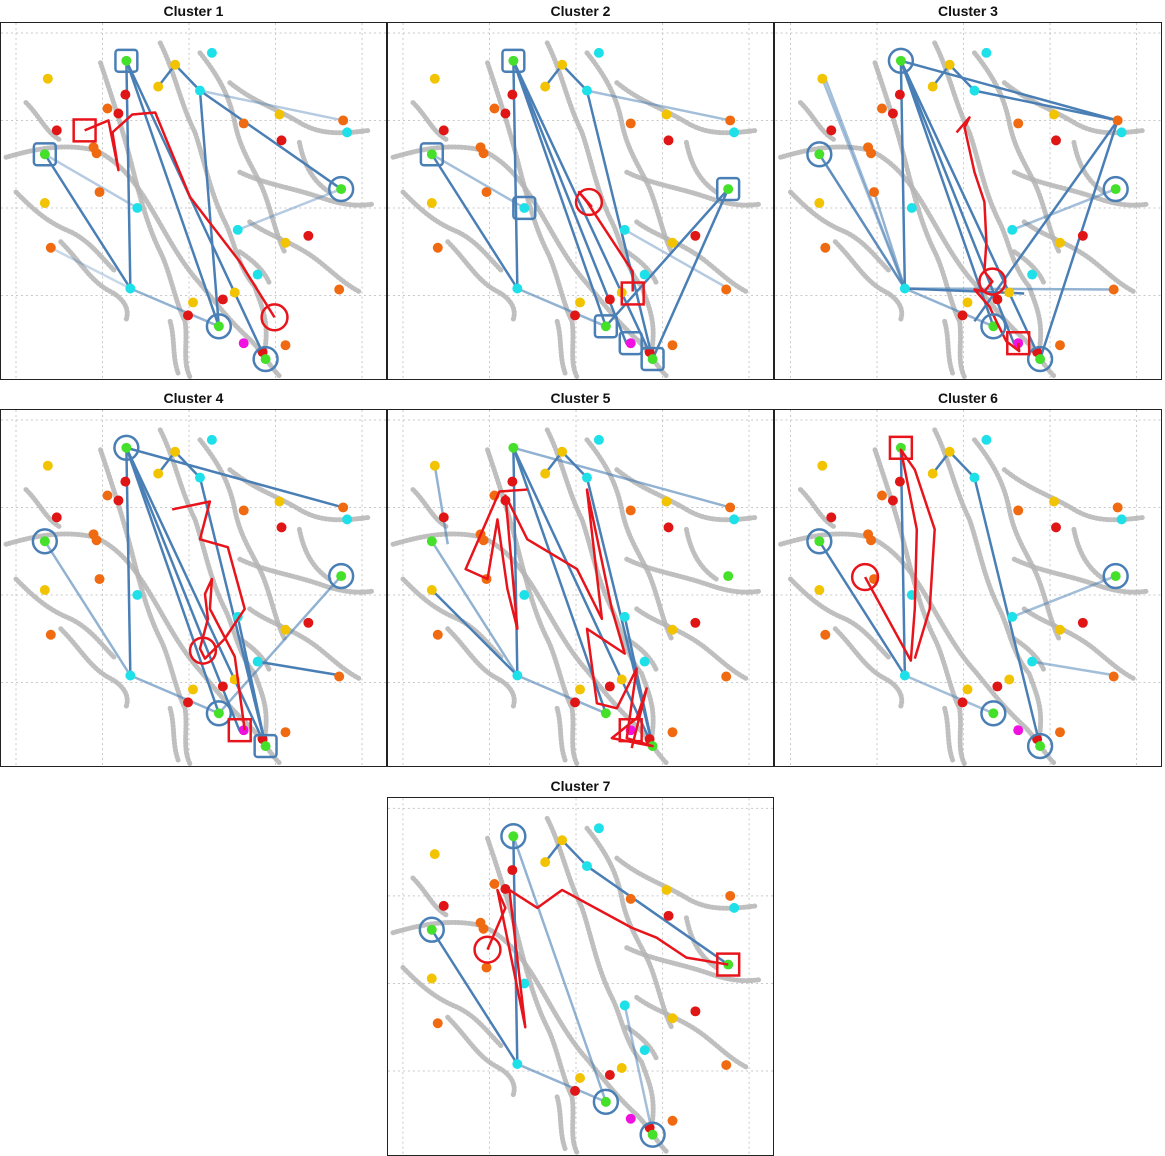  I want to click on river-network, so click(577, 209).